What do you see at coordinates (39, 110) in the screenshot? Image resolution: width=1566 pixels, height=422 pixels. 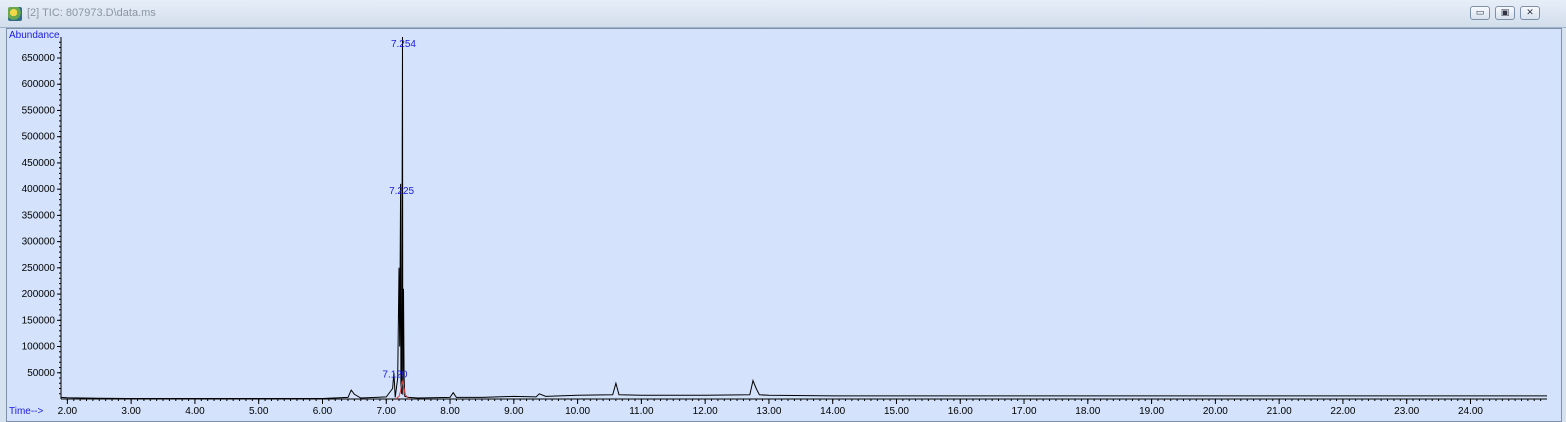 I see `y-tick-label: 550000` at bounding box center [39, 110].